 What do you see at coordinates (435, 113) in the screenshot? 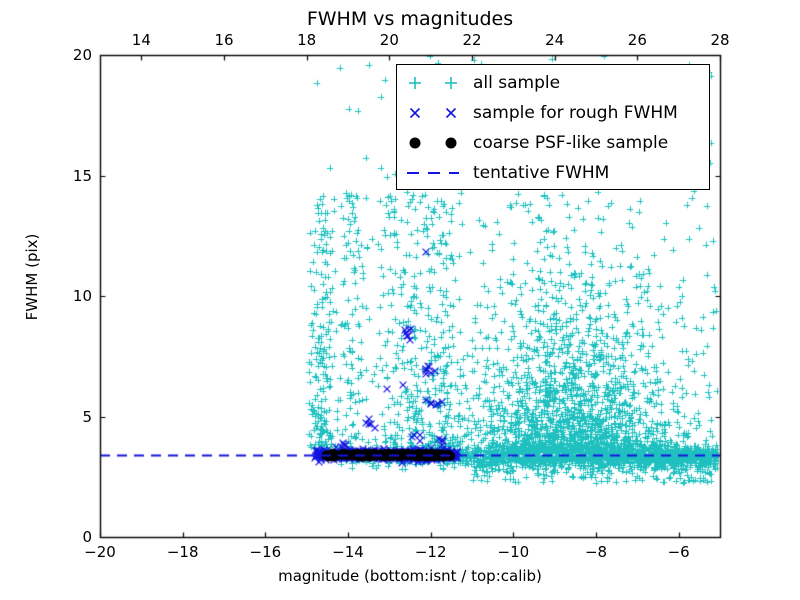
I see `cross-marker-icon` at bounding box center [435, 113].